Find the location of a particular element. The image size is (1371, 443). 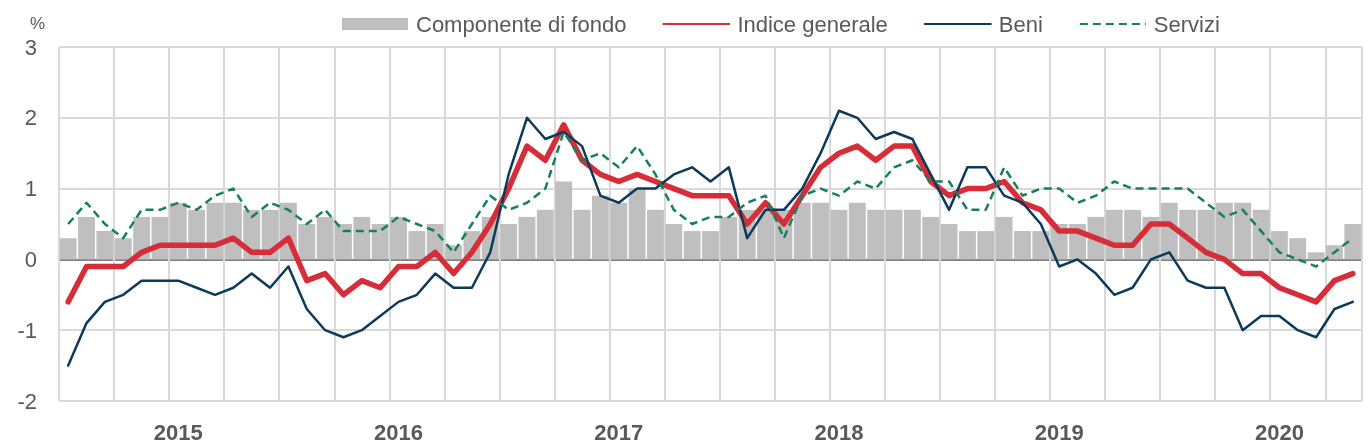

legend-label: Beni is located at coordinates (1020, 24).